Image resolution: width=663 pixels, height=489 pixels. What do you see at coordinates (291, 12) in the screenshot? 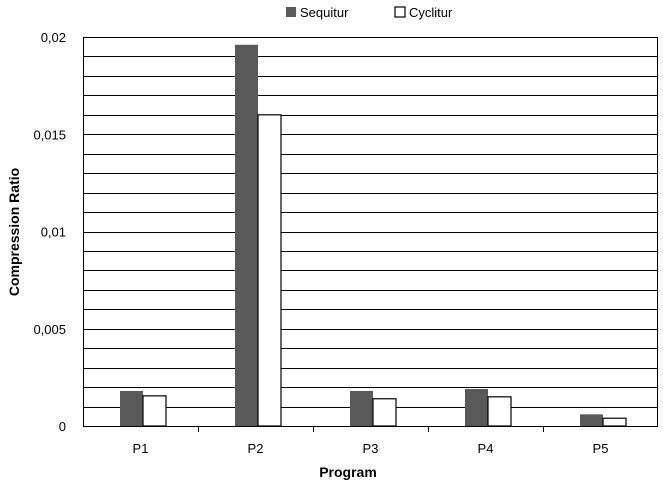
I see `legend-swatch-sequitur` at bounding box center [291, 12].